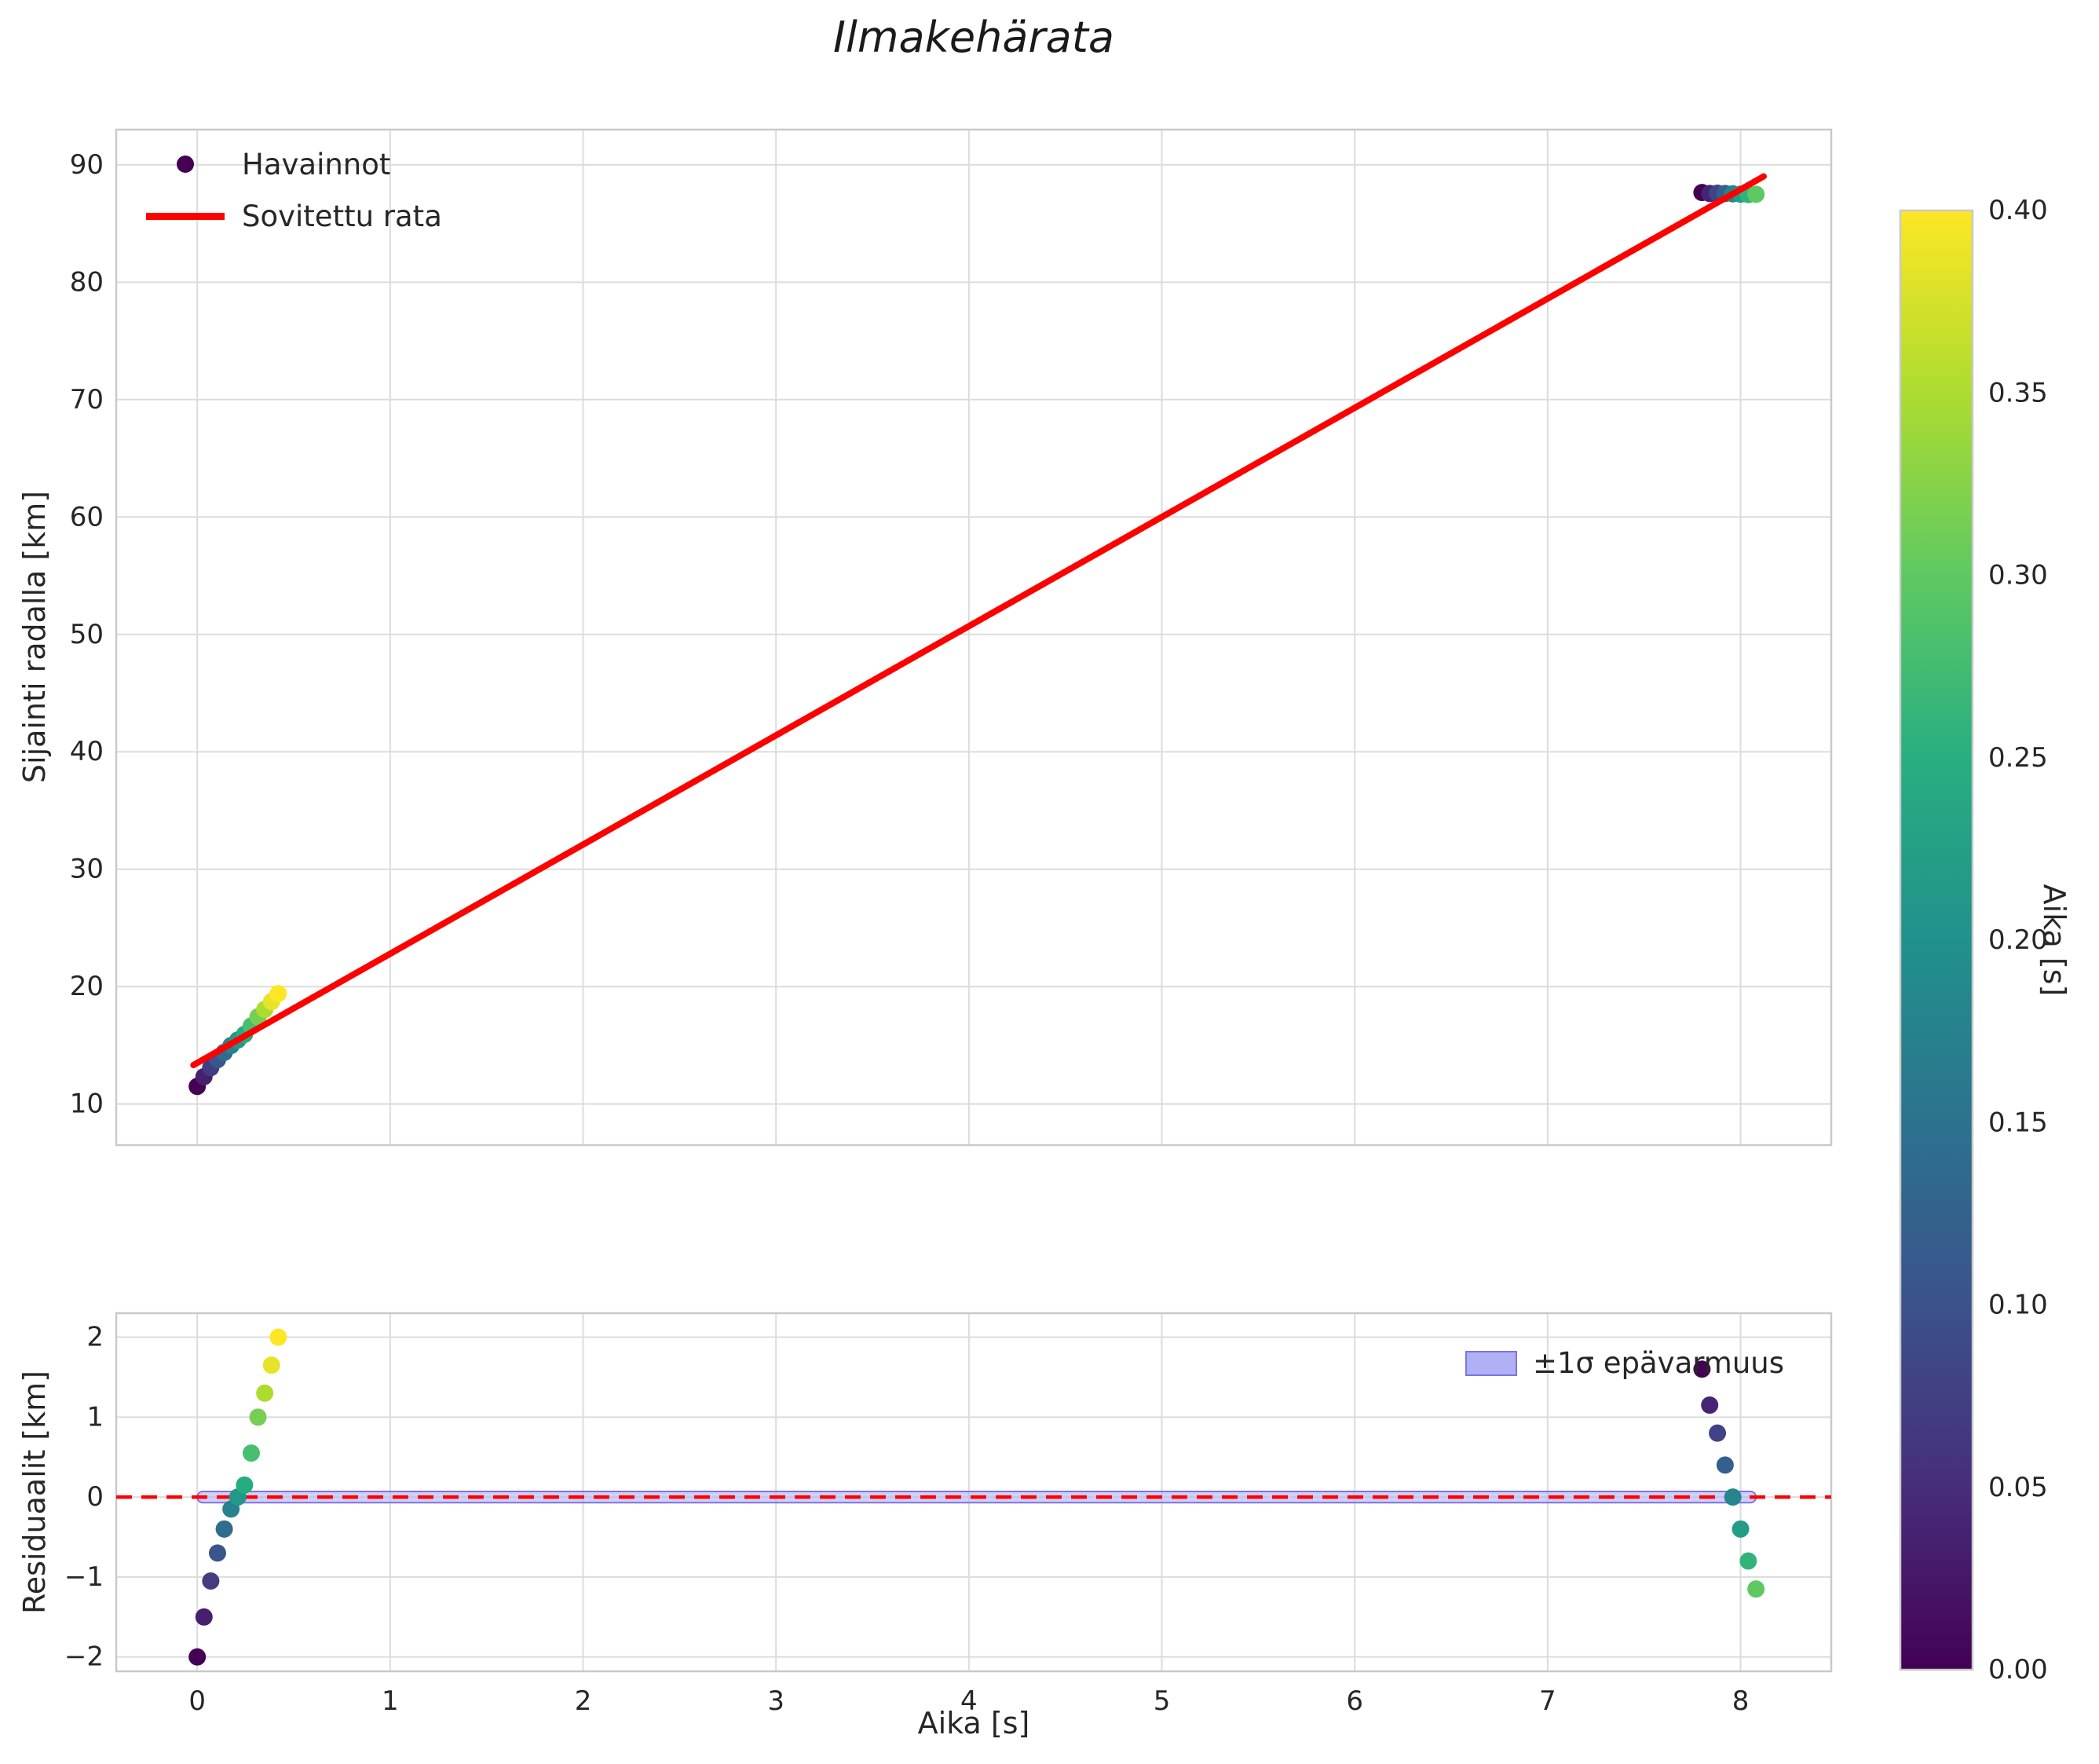 This screenshot has height=1764, width=2099. I want to click on y-tick-label: 90, so click(87, 165).